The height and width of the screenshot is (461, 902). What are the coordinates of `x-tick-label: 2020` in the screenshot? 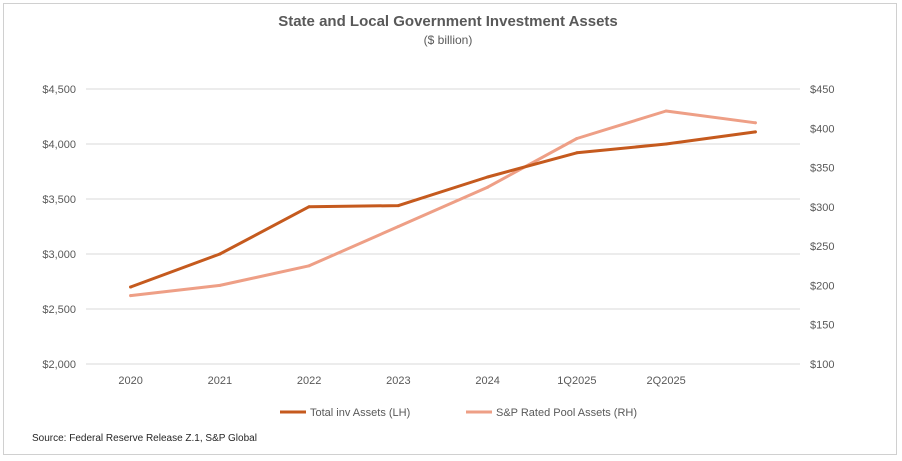 It's located at (130, 381).